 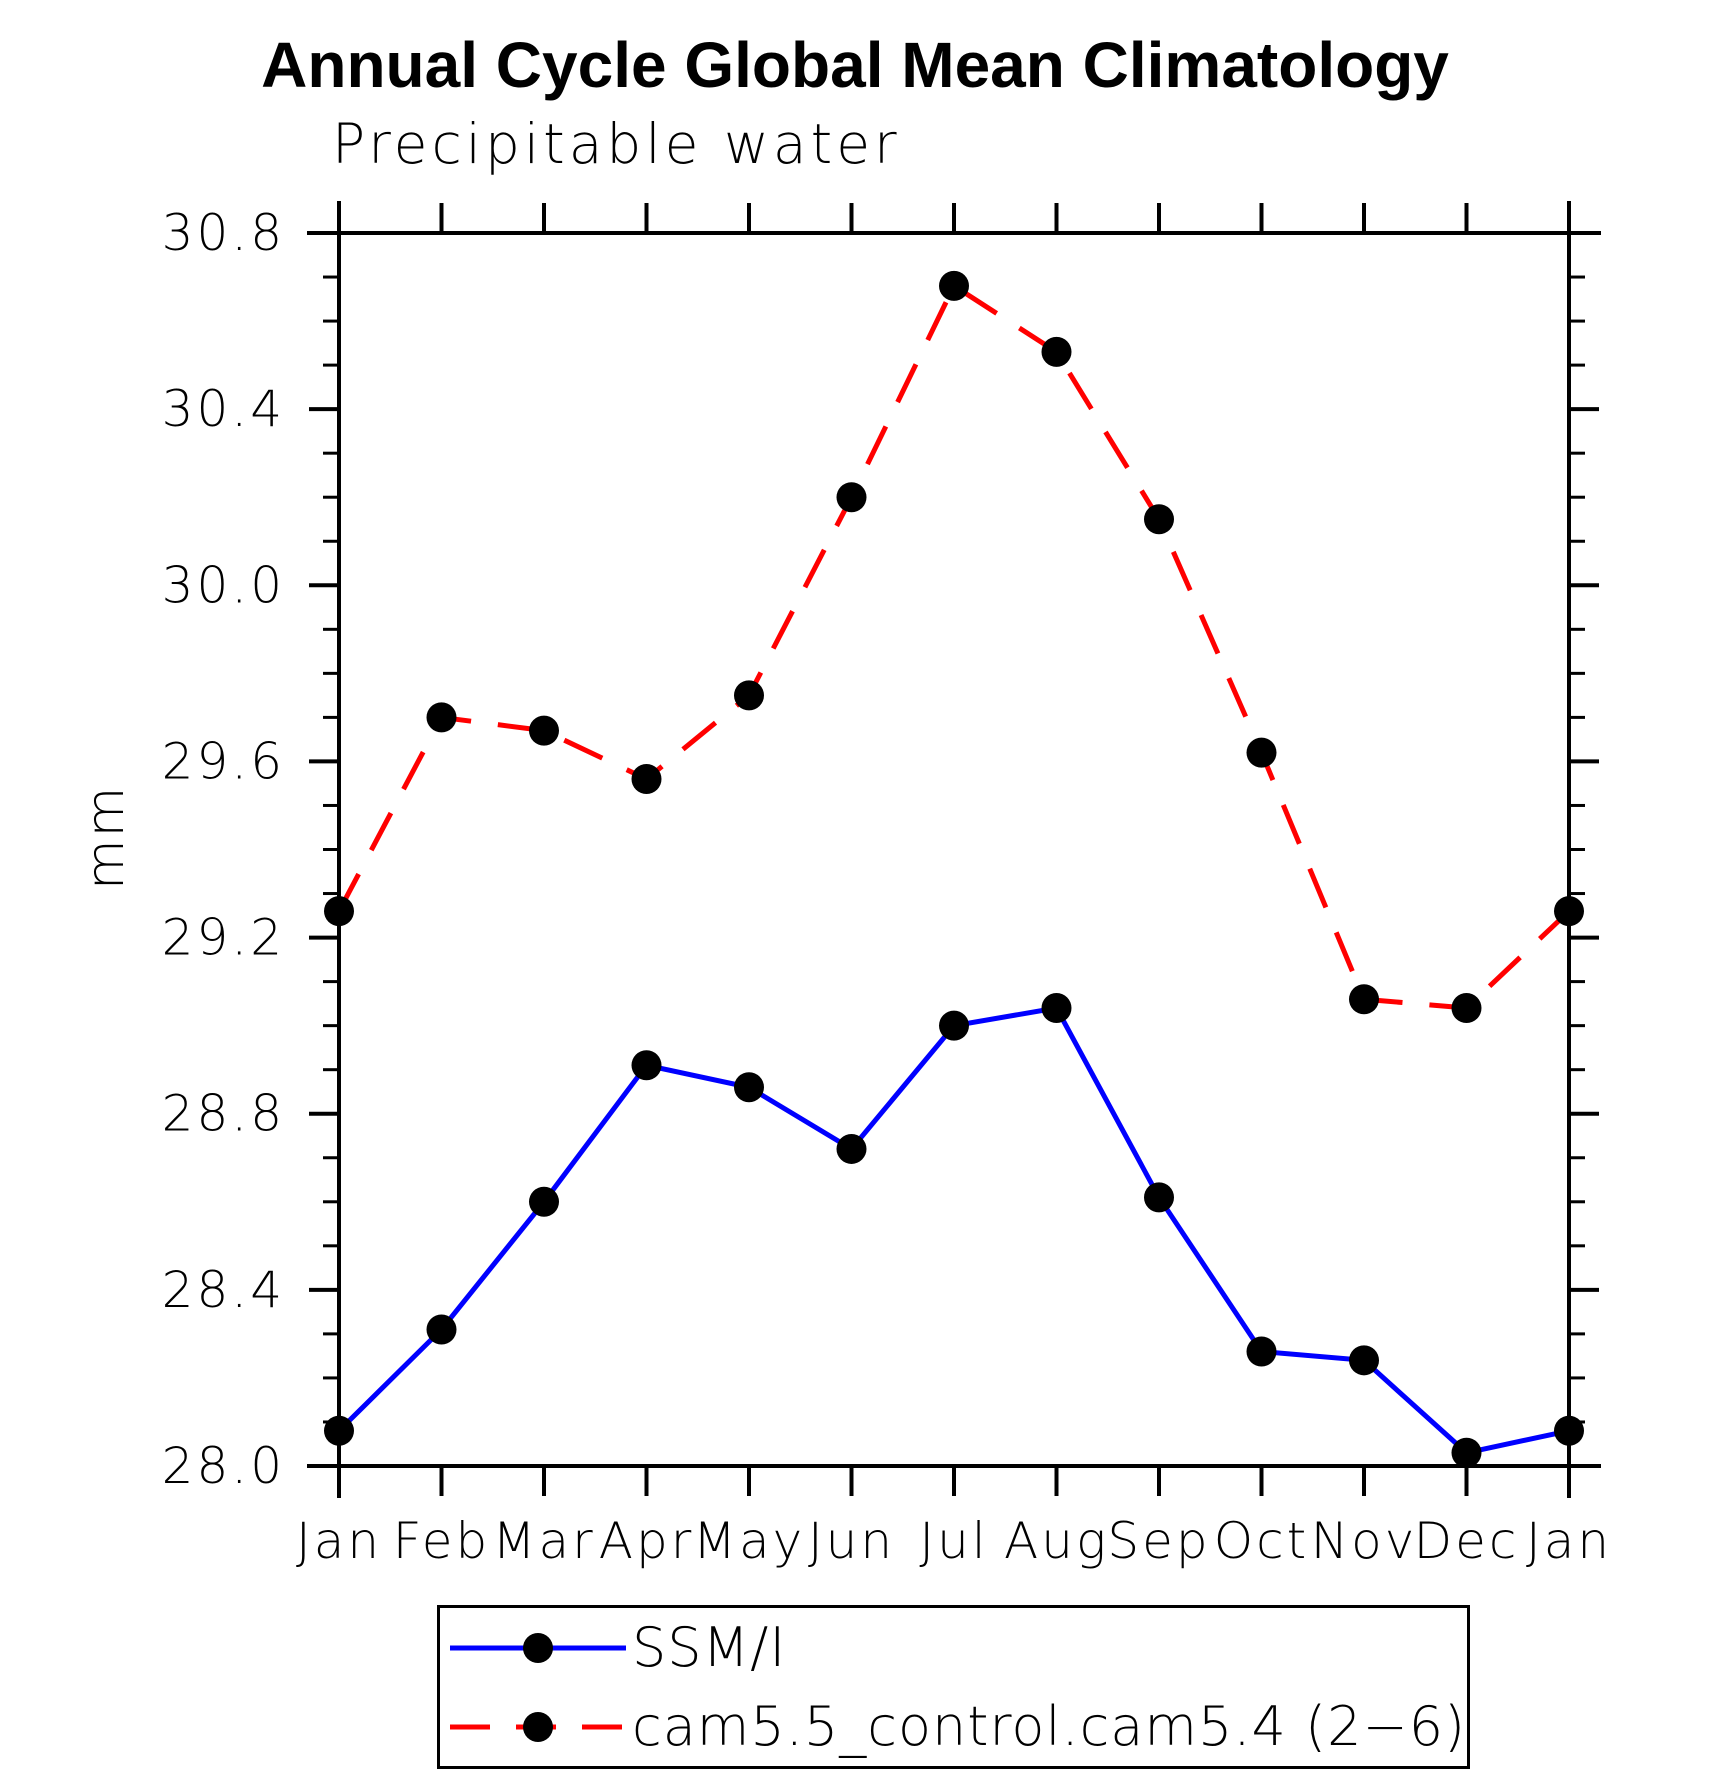 I want to click on y-axis-tick-label: 30.0, so click(x=223, y=585).